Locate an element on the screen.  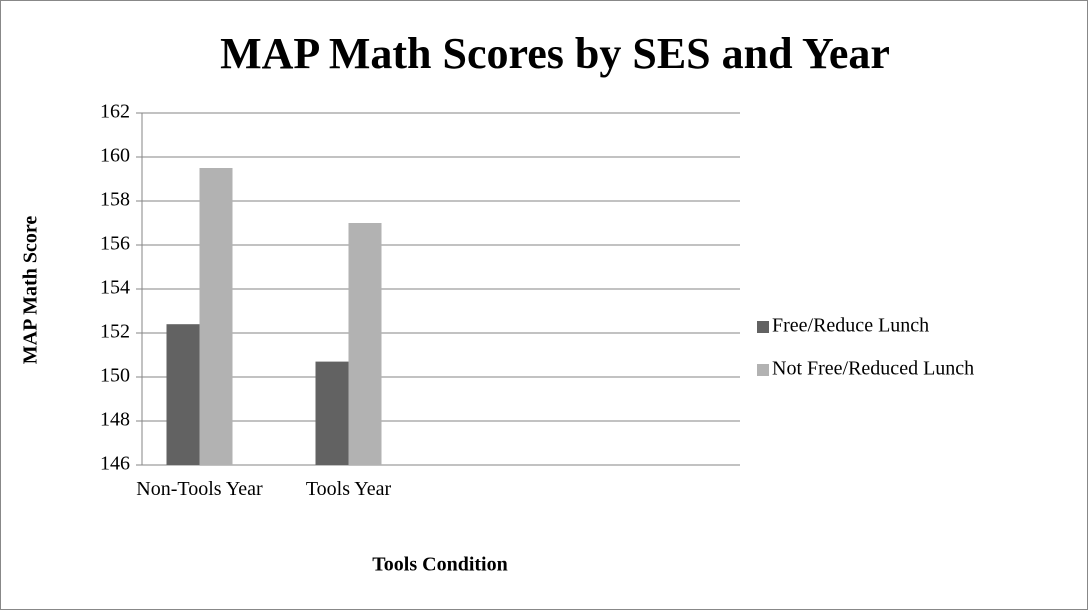
y-axis-label: MAP Math Score is located at coordinates (31, 290).